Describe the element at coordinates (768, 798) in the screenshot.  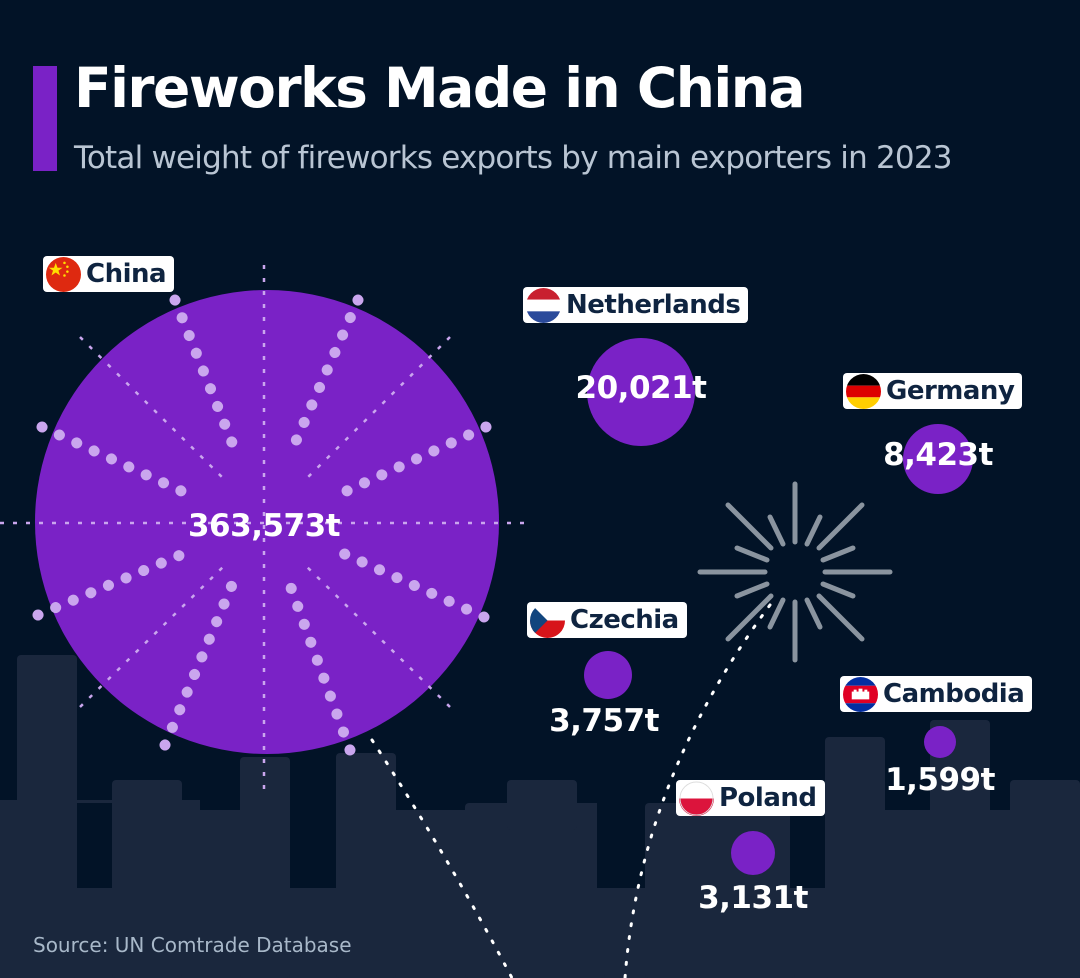
I see `label-poland-text: Poland` at that location.